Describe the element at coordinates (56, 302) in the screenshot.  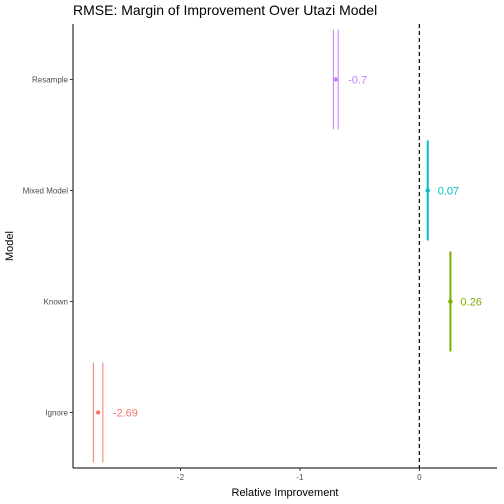
I see `y-tick-label: Known` at that location.